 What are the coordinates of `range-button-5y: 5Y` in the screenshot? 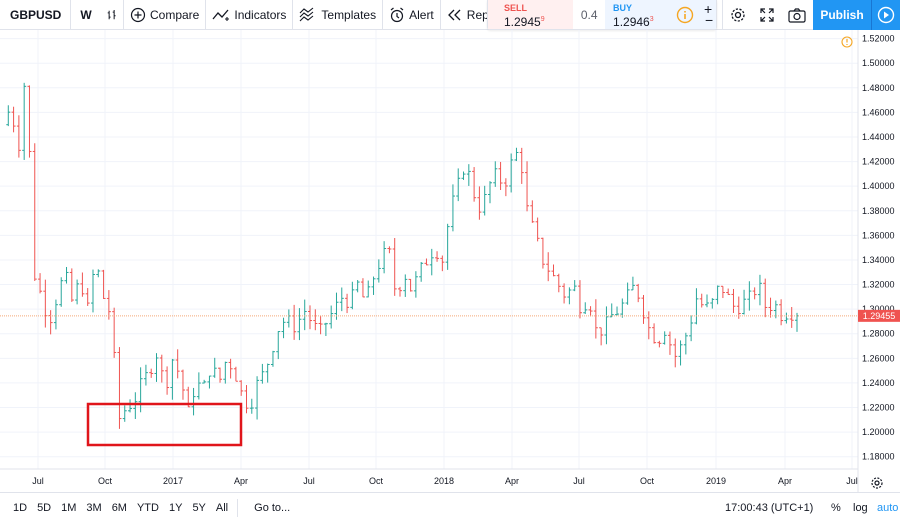 It's located at (199, 507).